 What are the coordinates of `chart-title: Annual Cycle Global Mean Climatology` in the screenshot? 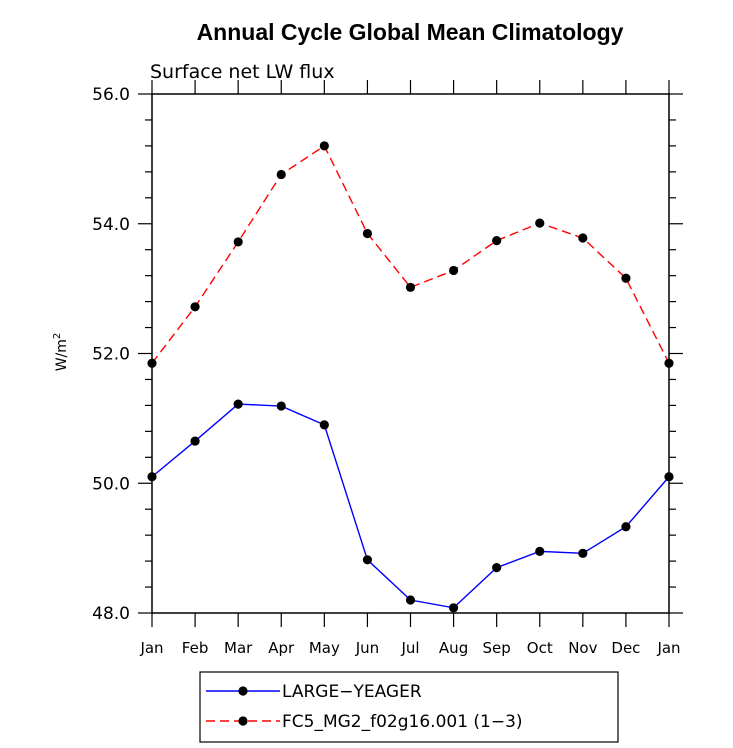 It's located at (410, 32).